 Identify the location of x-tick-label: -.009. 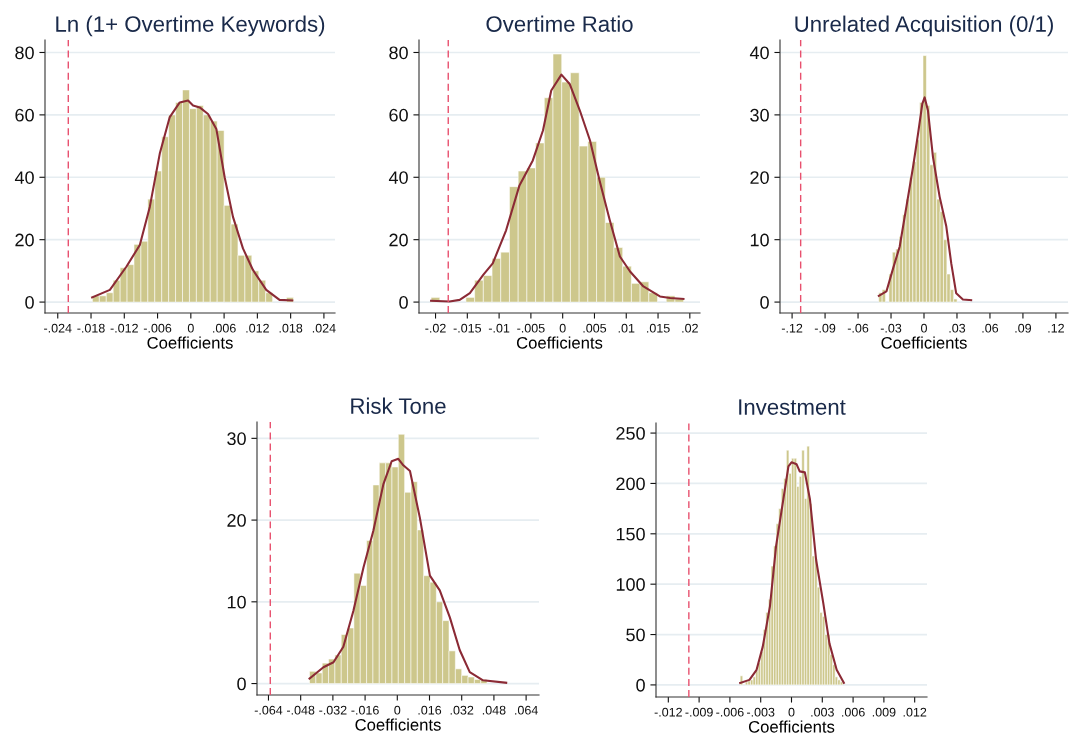
(699, 712).